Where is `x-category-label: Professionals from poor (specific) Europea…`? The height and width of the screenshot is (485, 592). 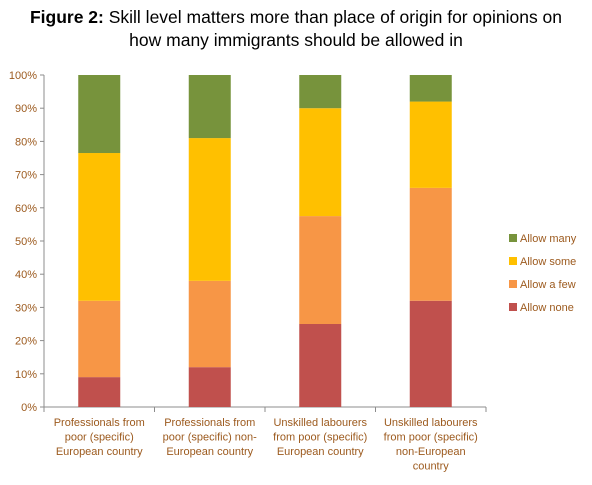
x-category-label: Professionals from poor (specific) Europea… is located at coordinates (99, 437).